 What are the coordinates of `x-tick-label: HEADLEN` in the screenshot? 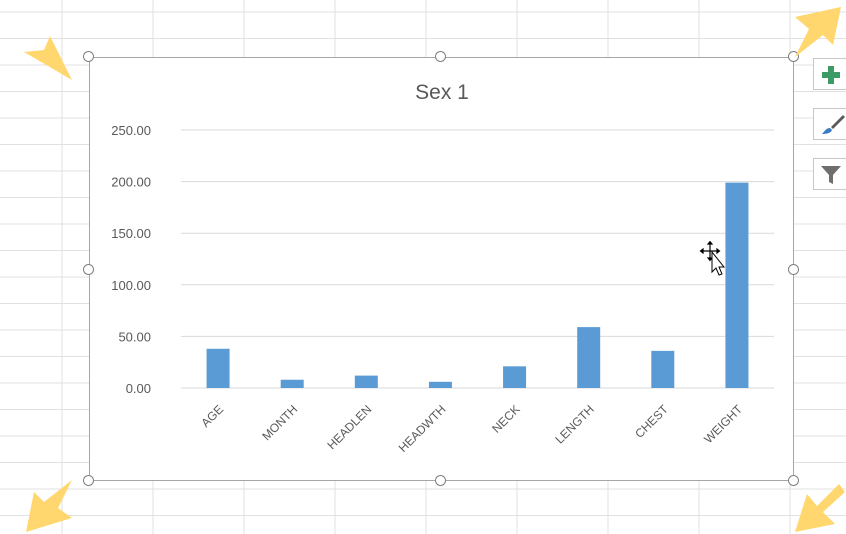 It's located at (349, 427).